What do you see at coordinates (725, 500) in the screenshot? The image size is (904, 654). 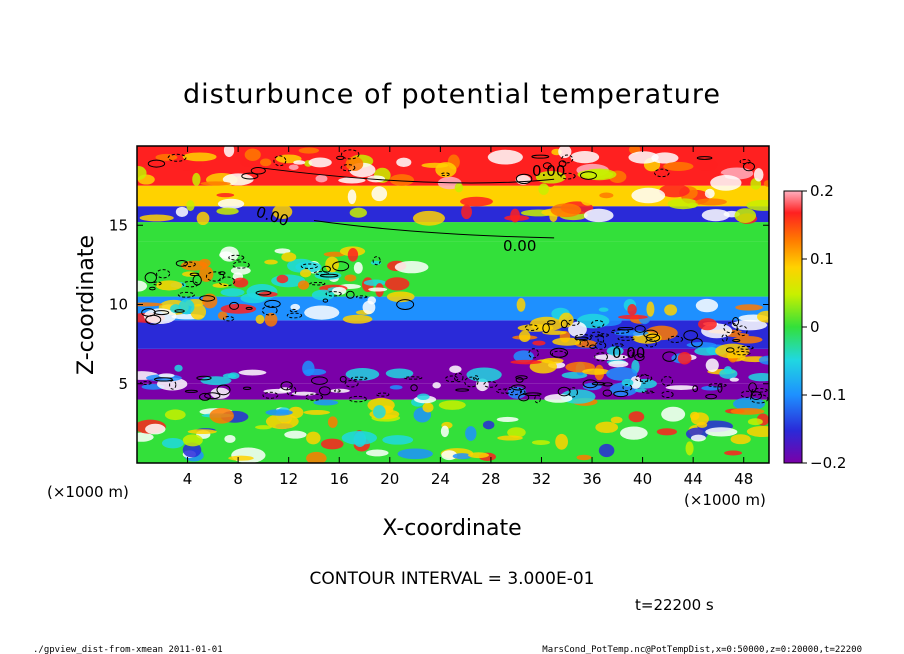 I see `y-unit-label: (×1000 m)` at bounding box center [725, 500].